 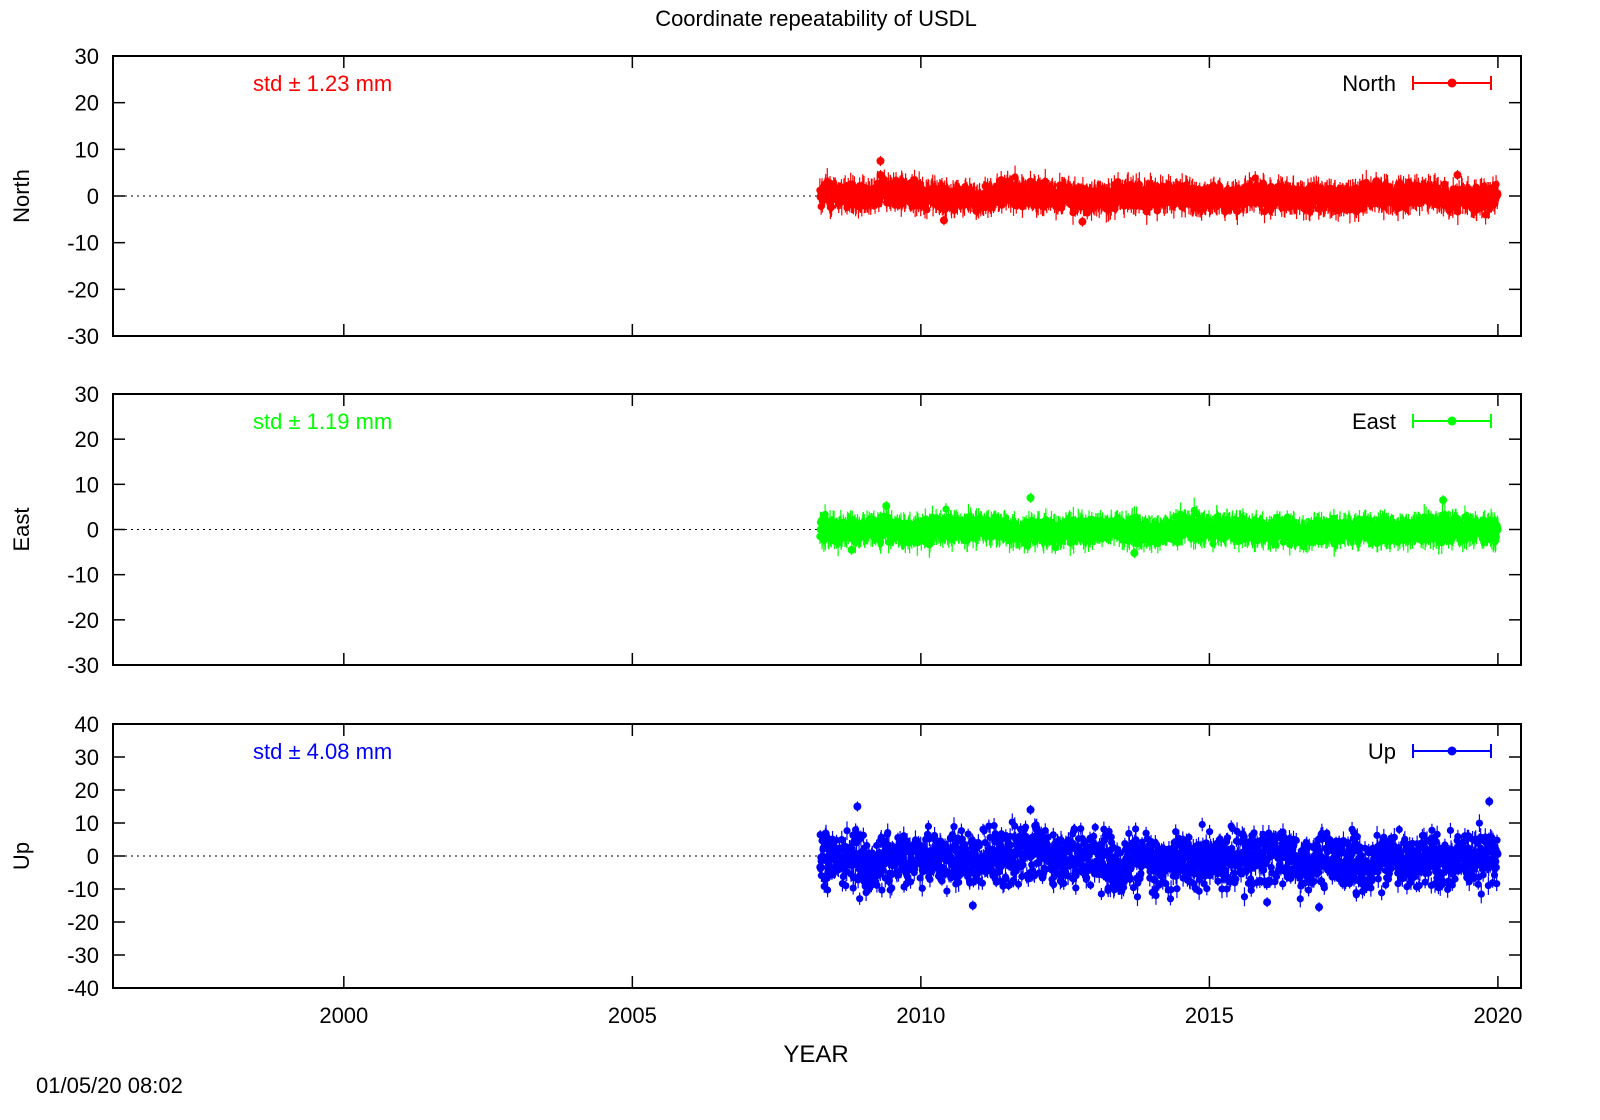 I want to click on std-annotation: std ± 1.23 mm, so click(x=322, y=83).